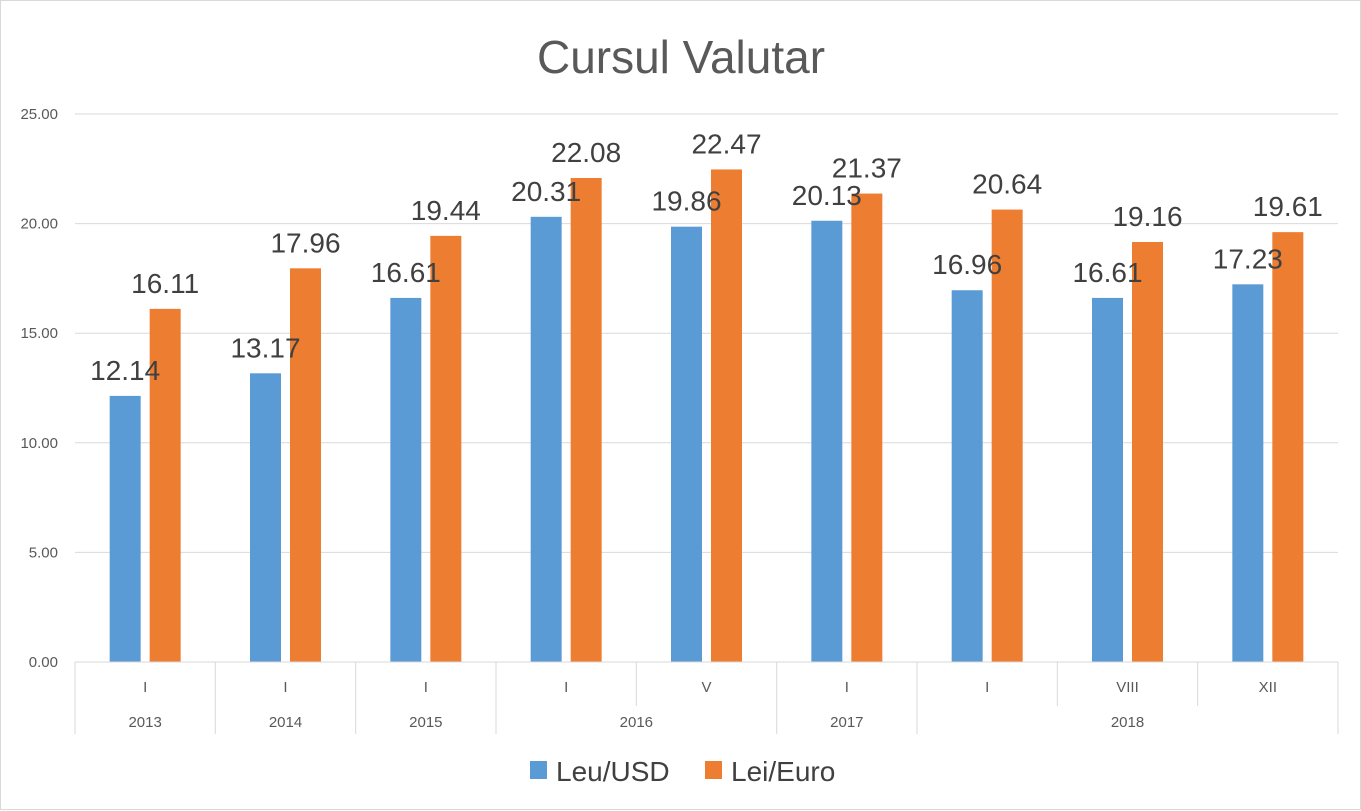  Describe the element at coordinates (39, 443) in the screenshot. I see `y-tick-label: 10.00` at that location.